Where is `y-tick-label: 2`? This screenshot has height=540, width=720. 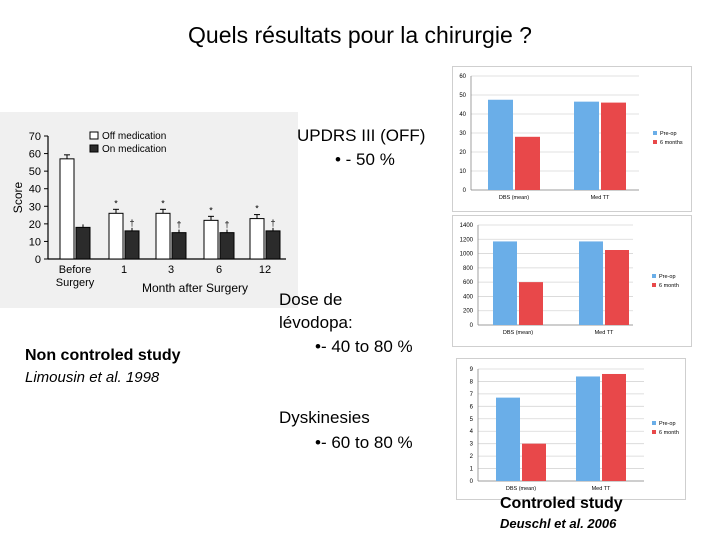 y-tick-label: 2 is located at coordinates (472, 457).